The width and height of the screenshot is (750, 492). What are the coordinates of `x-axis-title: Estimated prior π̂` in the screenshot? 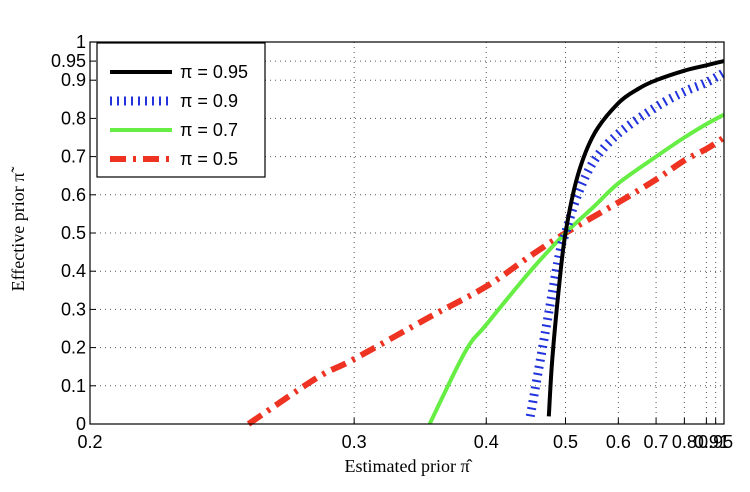 It's located at (408, 466).